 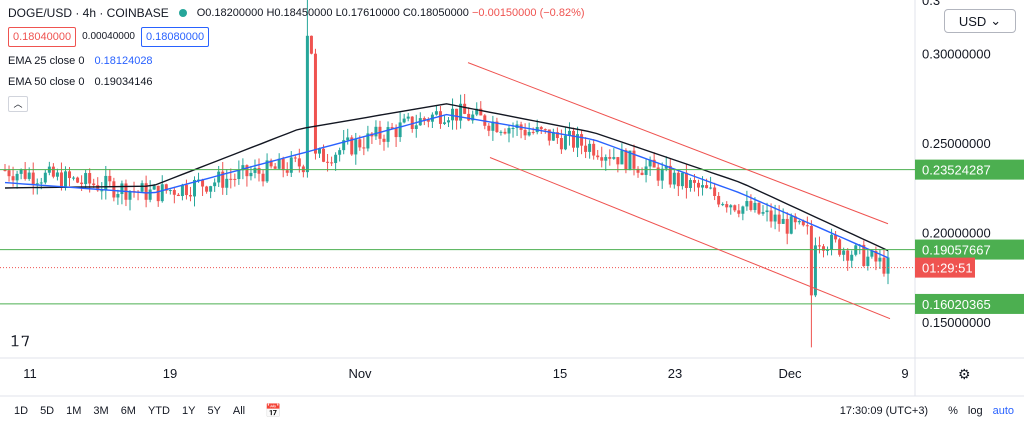 What do you see at coordinates (1003, 411) in the screenshot?
I see `auto-toggle: auto` at bounding box center [1003, 411].